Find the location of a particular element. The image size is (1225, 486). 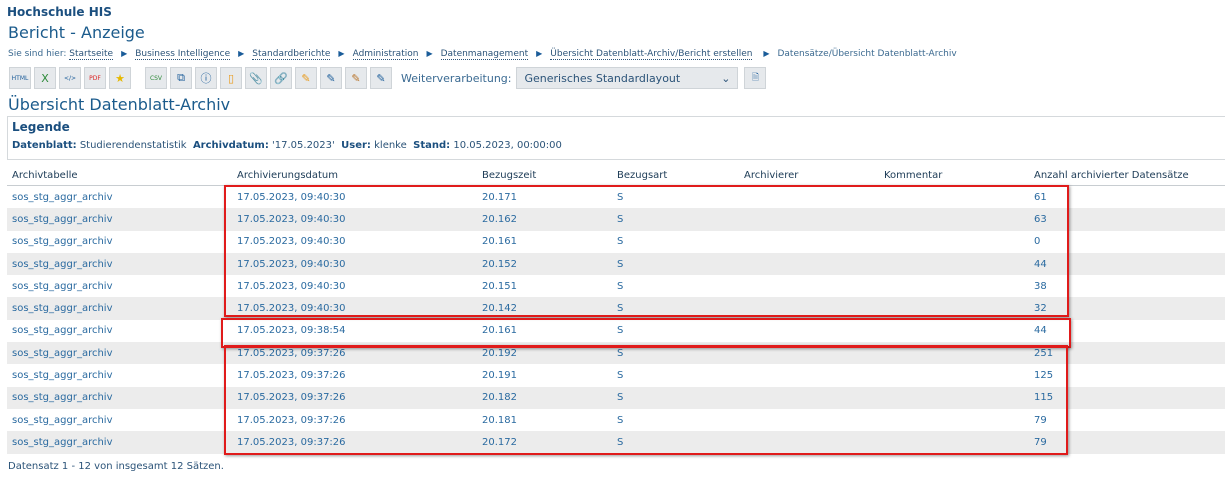

table-cell: 32 is located at coordinates (1127, 308).